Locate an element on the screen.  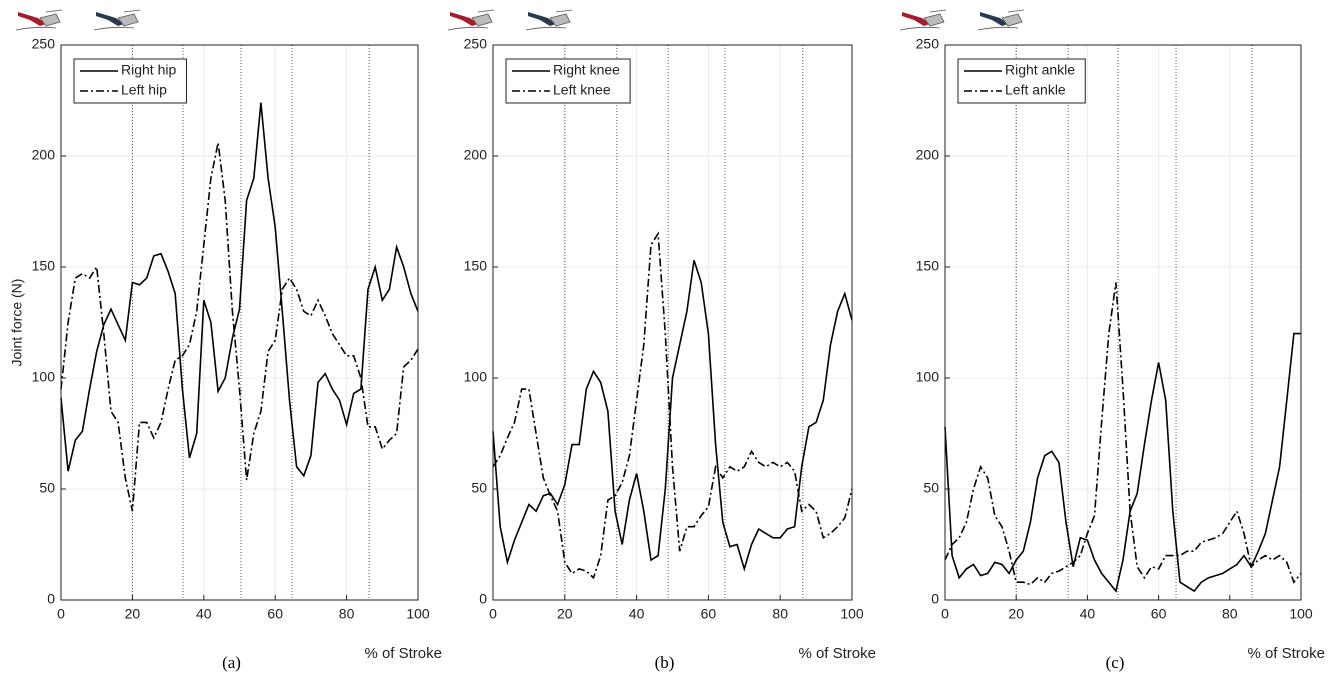
legend-label: Right hip is located at coordinates (148, 70).